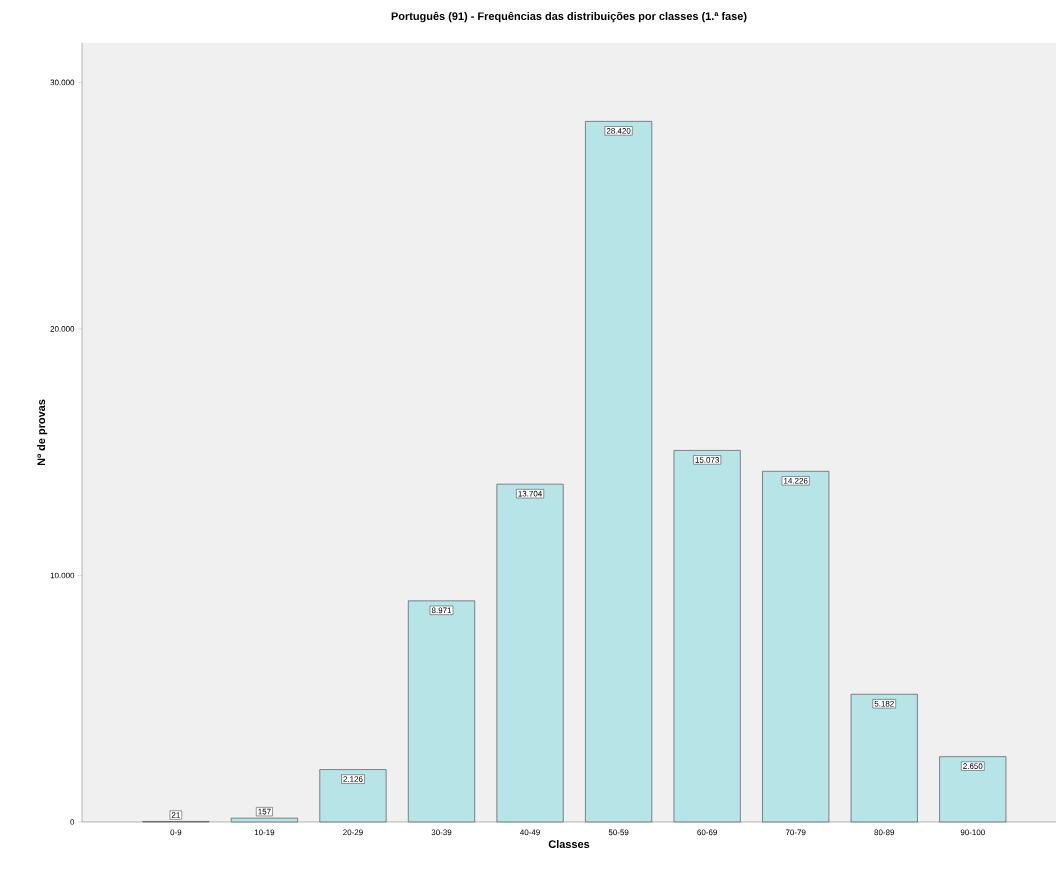 The image size is (1056, 873). I want to click on chart-title: Português (91) - Frequências das distribuições por classes (1.ª fase), so click(569, 17).